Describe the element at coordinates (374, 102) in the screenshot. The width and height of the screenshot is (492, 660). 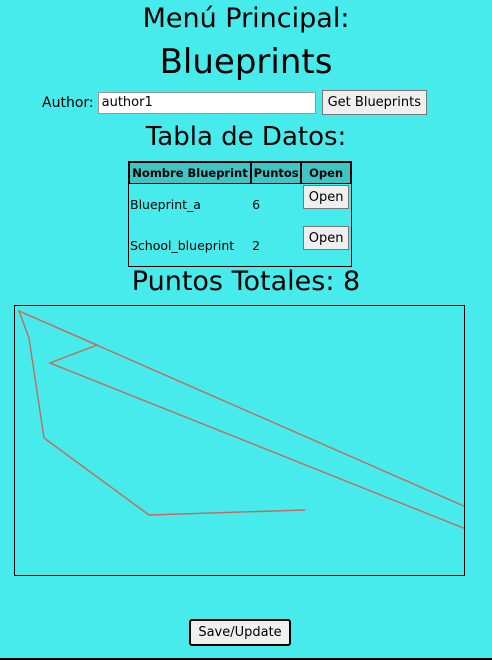
I see `get-blueprints-button: Get Blueprints` at that location.